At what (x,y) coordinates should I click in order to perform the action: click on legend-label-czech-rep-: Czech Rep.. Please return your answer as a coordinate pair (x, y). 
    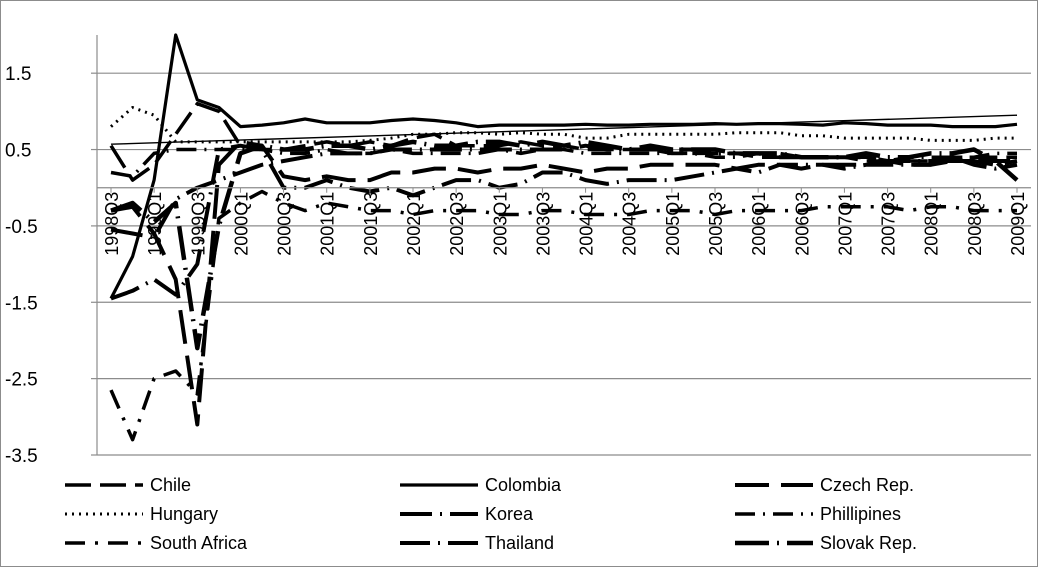
    Looking at the image, I should click on (867, 485).